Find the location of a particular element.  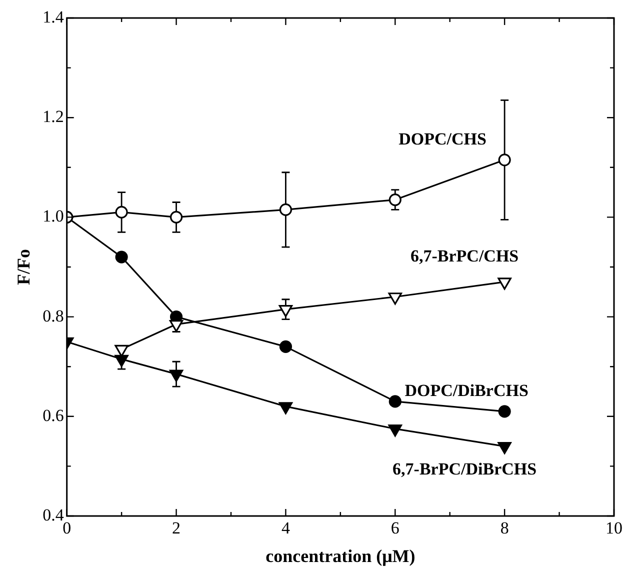

y-tick-label: 0.4 is located at coordinates (53, 514).